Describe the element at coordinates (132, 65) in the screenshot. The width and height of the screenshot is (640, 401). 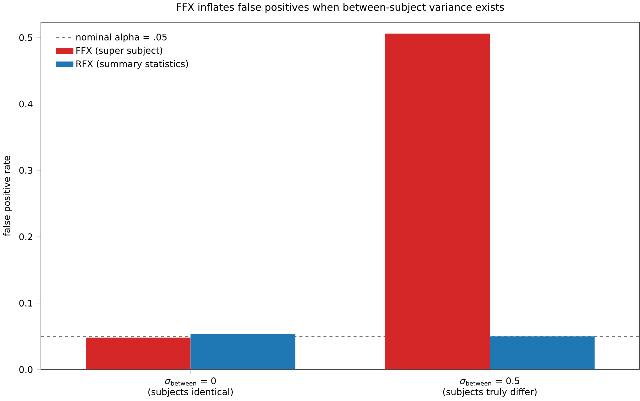
I see `legend-label: RFX (summary statistics)` at that location.